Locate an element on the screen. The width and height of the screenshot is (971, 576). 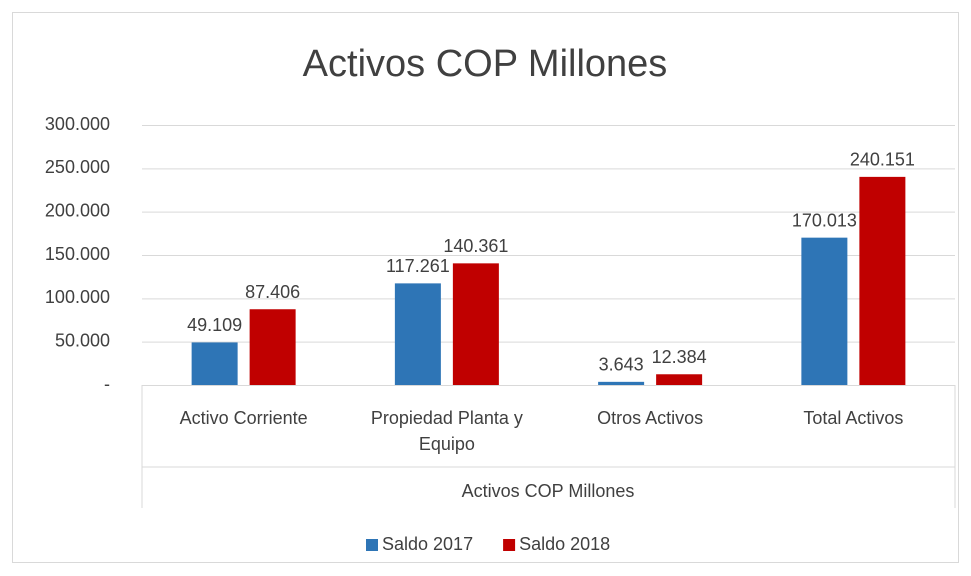
x-axis-title: Activos COP Millones is located at coordinates (548, 491).